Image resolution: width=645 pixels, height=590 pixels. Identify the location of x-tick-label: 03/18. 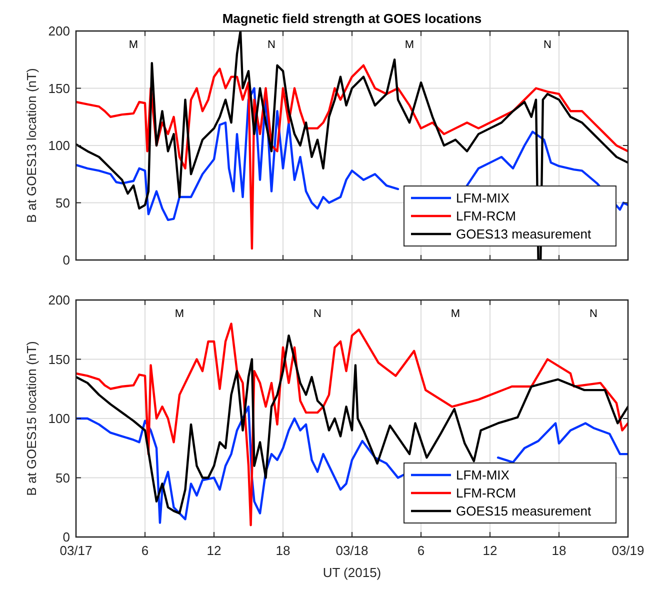
(352, 550).